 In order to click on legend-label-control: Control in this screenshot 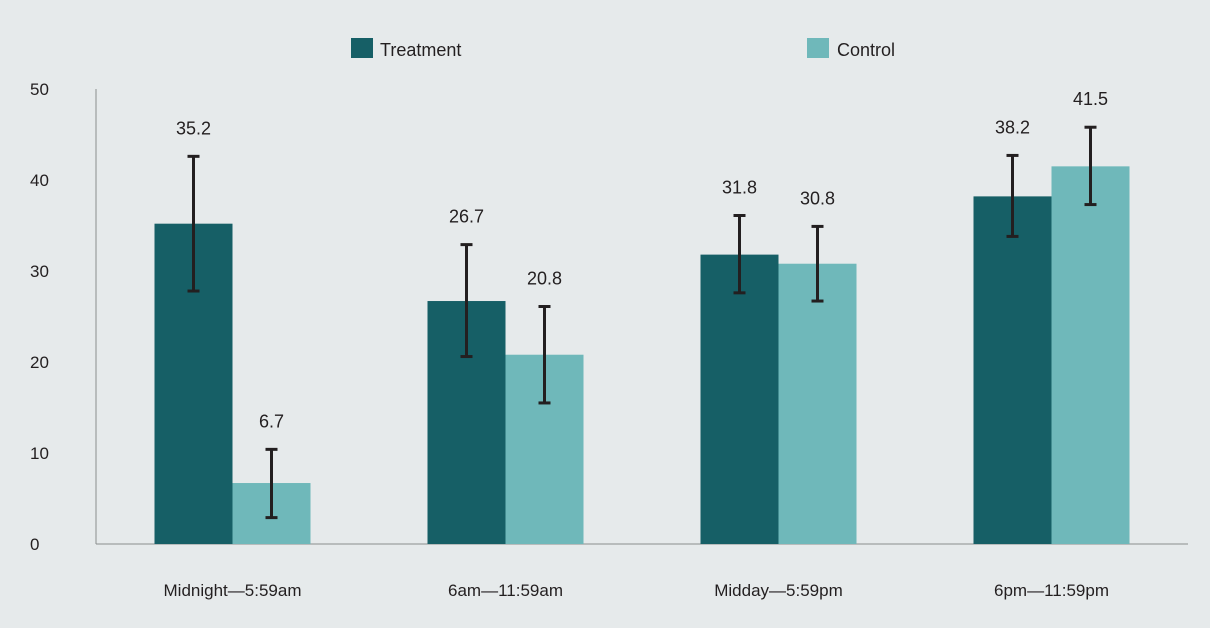, I will do `click(866, 50)`.